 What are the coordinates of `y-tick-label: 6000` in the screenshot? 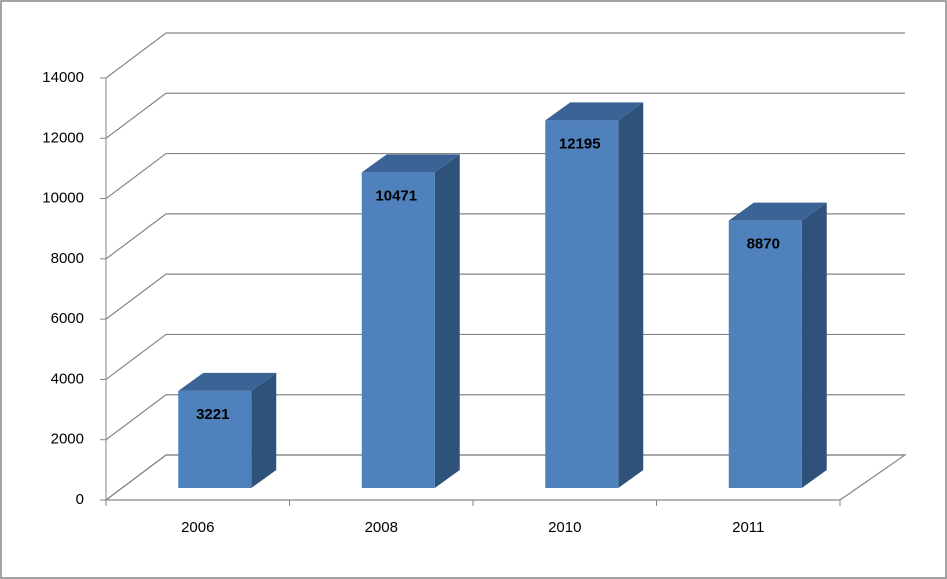 It's located at (67, 318).